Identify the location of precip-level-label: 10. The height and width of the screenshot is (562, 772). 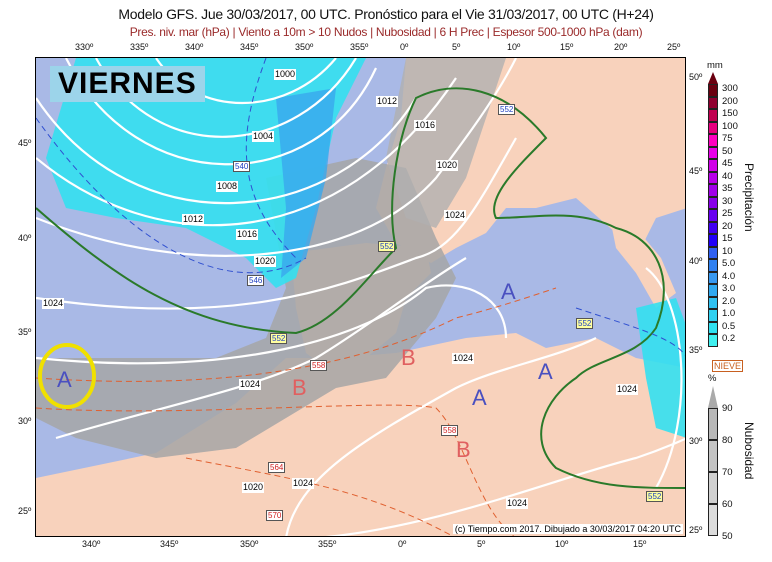
(727, 251).